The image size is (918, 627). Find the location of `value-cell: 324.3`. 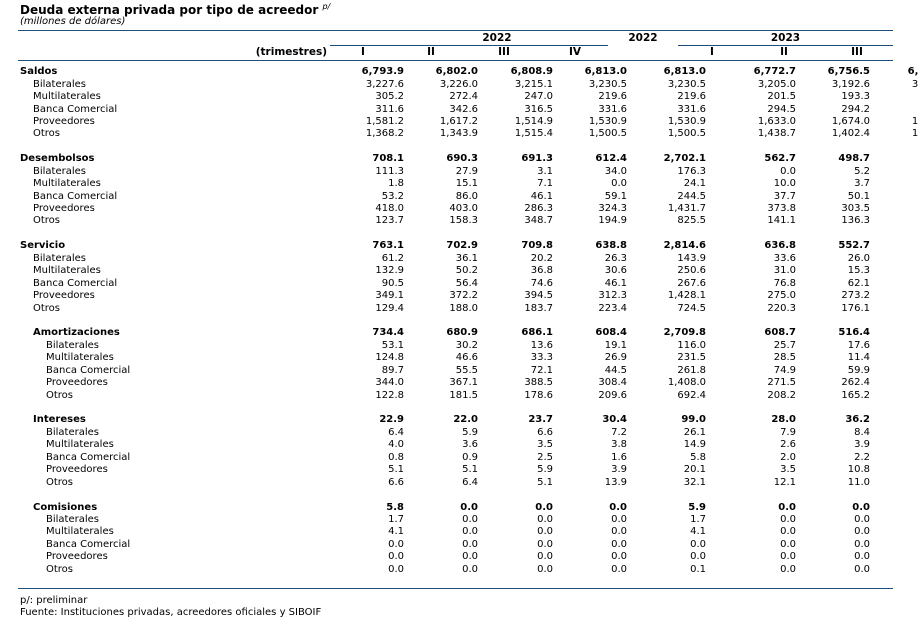

value-cell: 324.3 is located at coordinates (612, 209).